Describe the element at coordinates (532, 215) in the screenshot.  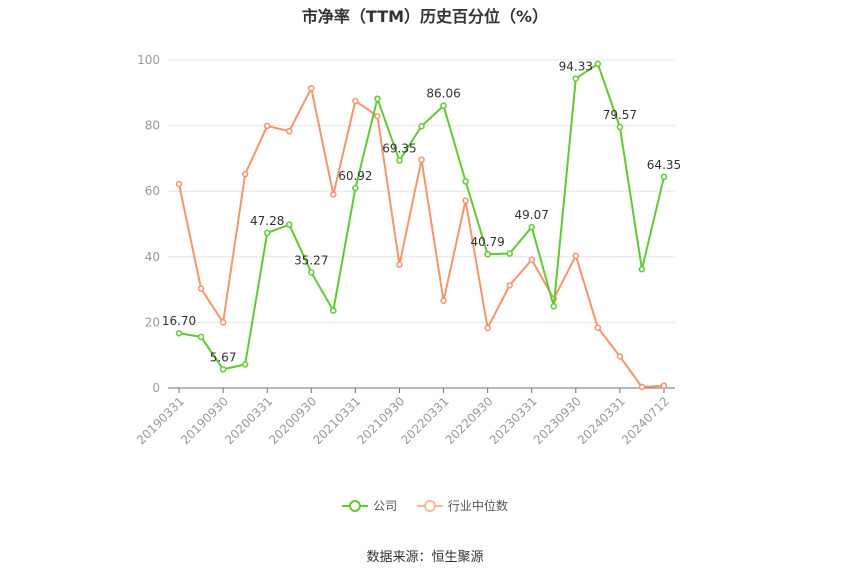
I see `data-label: 49.07` at that location.